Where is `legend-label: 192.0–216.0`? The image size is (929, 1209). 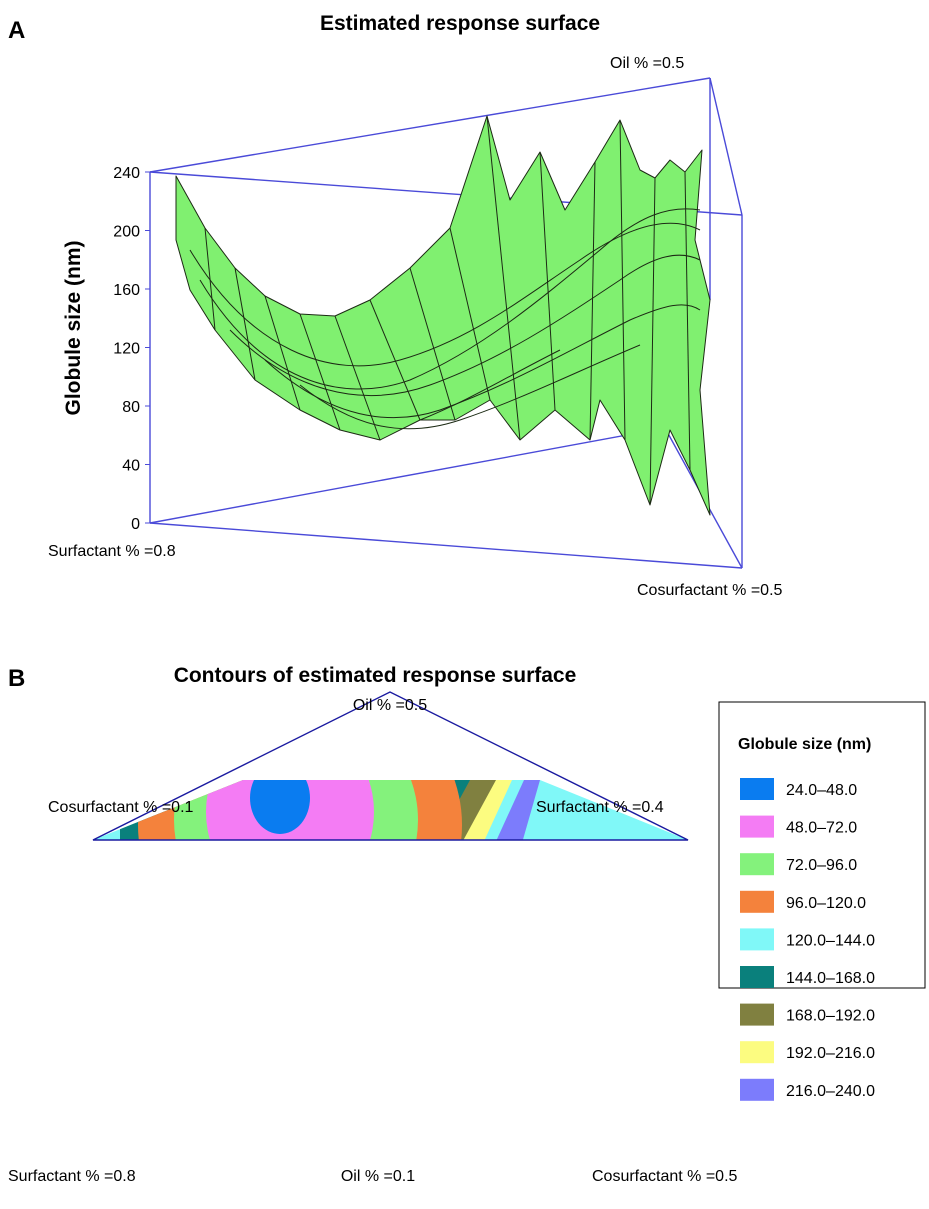 legend-label: 192.0–216.0 is located at coordinates (830, 1053).